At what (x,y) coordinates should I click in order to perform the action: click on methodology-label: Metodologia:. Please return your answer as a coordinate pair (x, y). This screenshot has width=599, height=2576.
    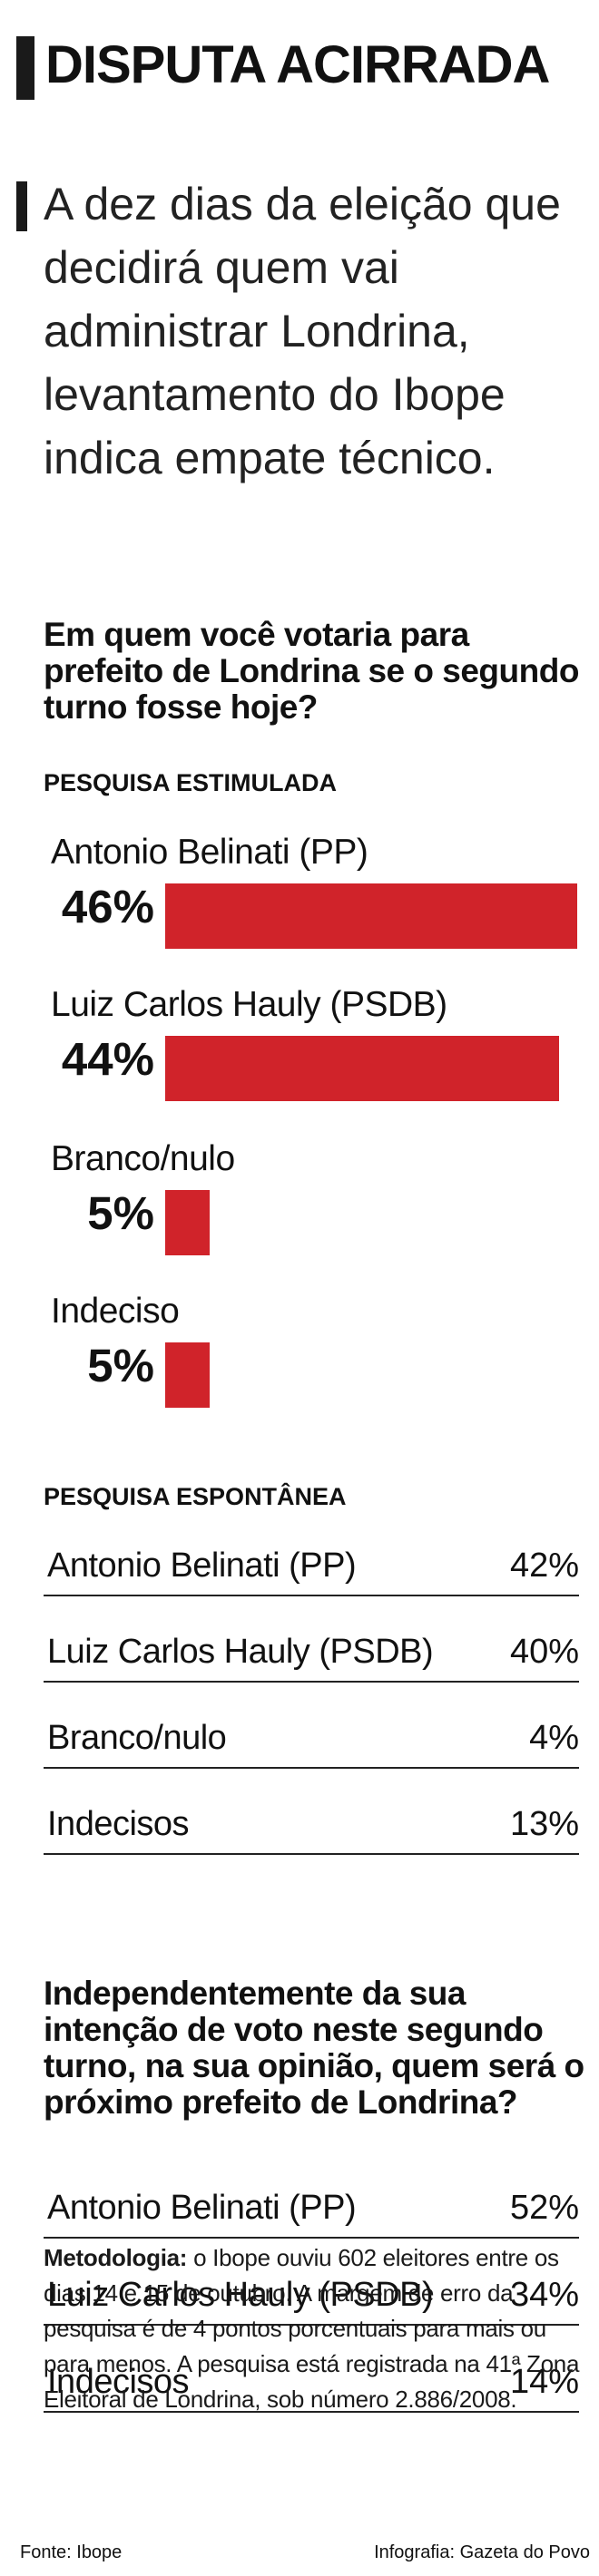
    Looking at the image, I should click on (116, 2257).